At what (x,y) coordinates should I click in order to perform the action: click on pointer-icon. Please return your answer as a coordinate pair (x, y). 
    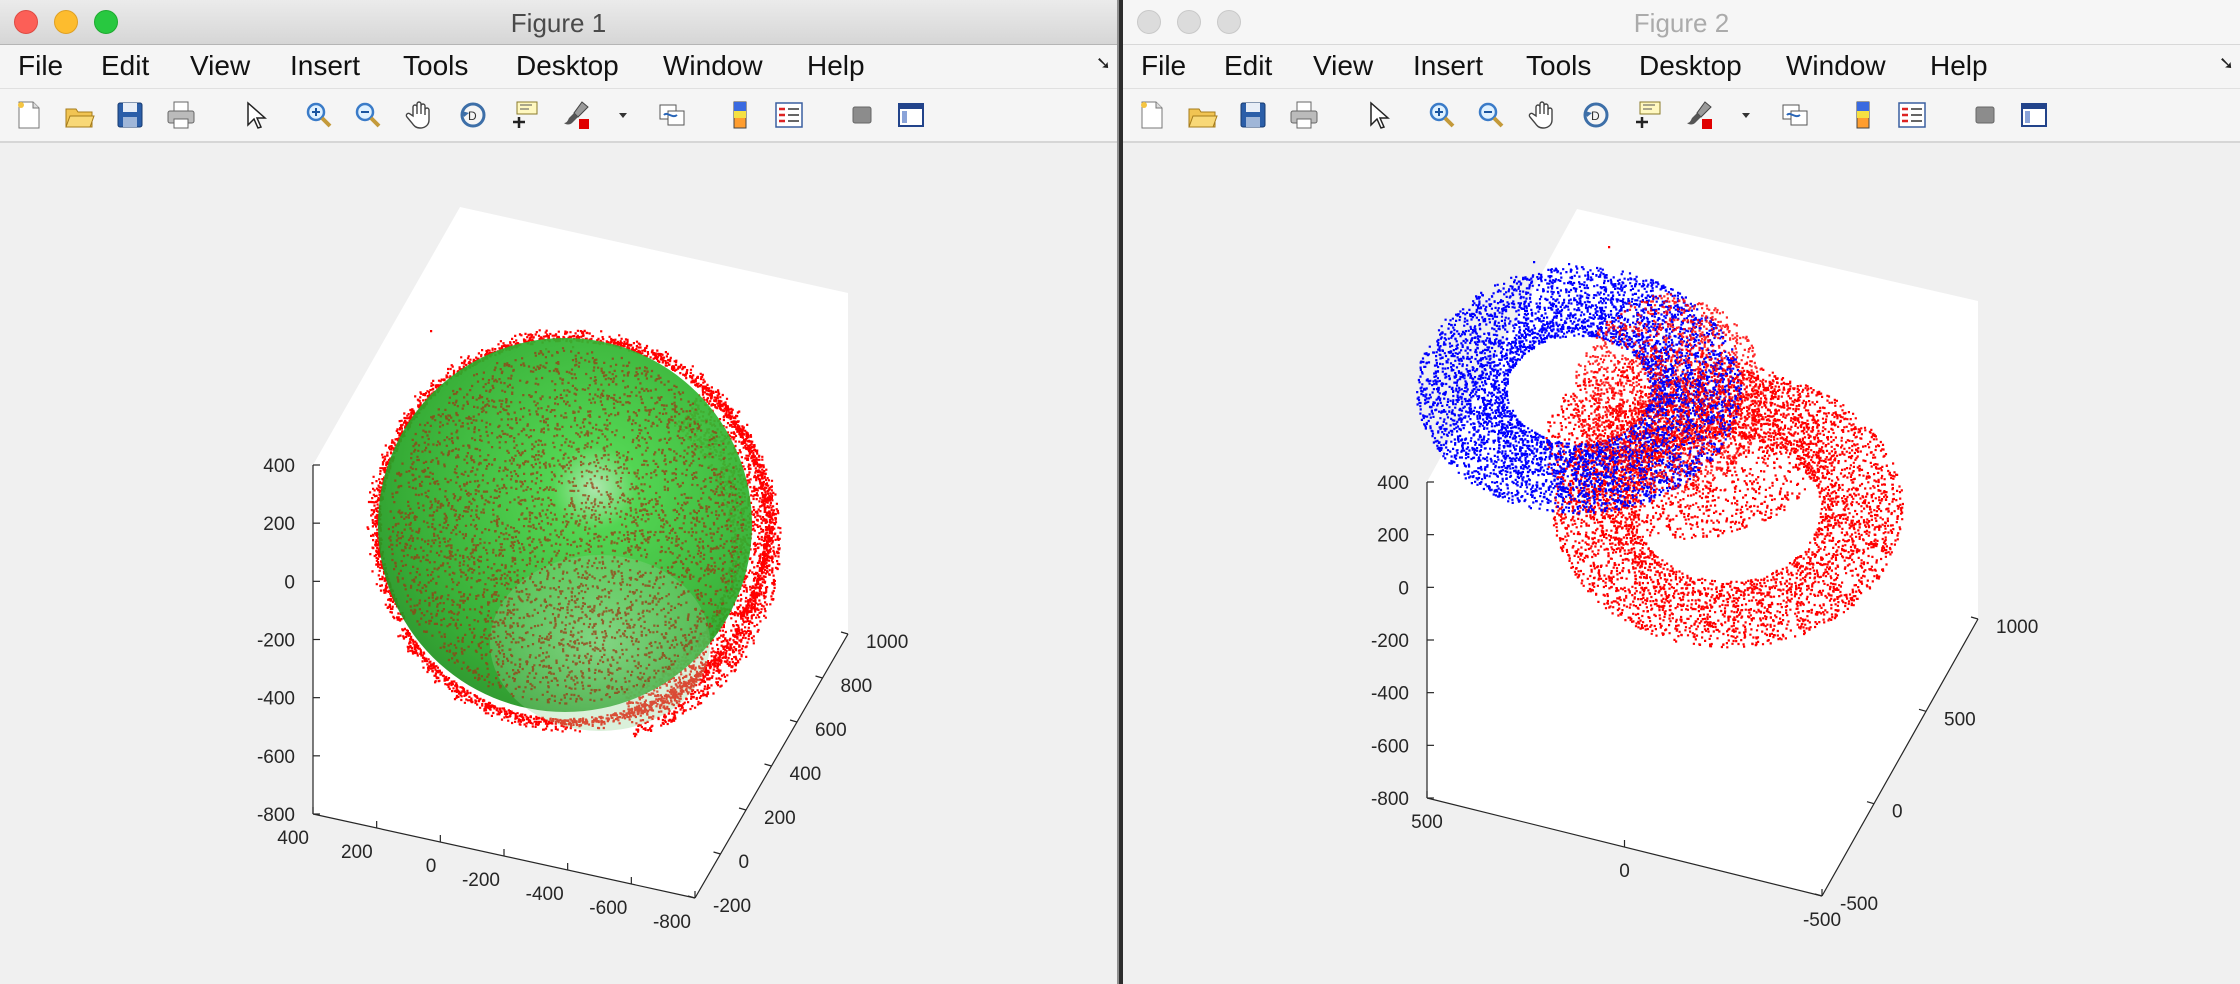
    Looking at the image, I should click on (1380, 115).